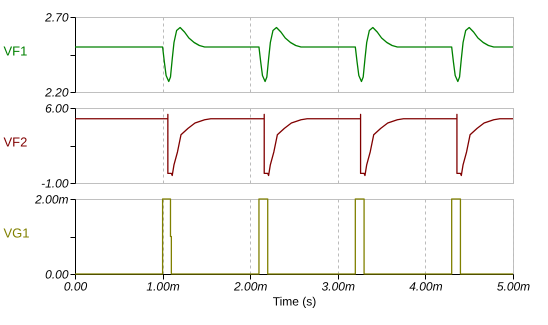 The width and height of the screenshot is (548, 325). Describe the element at coordinates (17, 233) in the screenshot. I see `y-axis-title: VG1` at that location.